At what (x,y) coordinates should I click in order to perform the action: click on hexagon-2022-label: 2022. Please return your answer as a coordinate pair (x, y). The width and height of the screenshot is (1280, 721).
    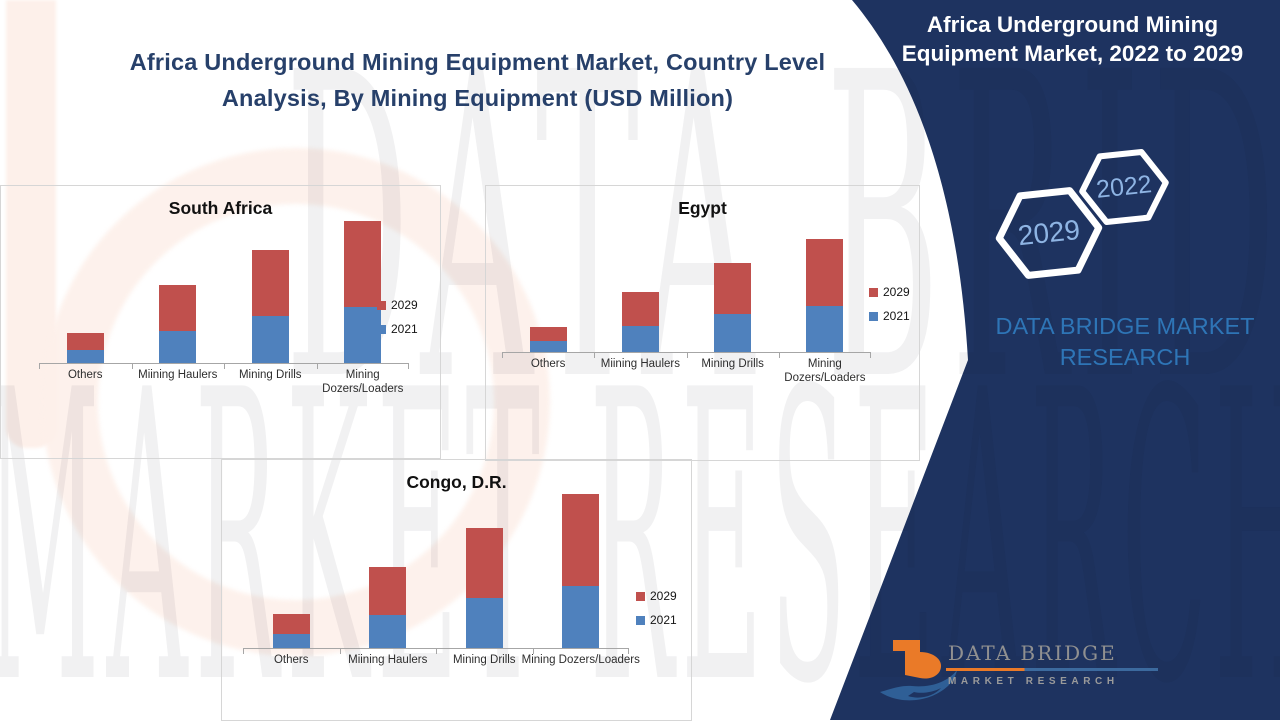
    Looking at the image, I should click on (1124, 186).